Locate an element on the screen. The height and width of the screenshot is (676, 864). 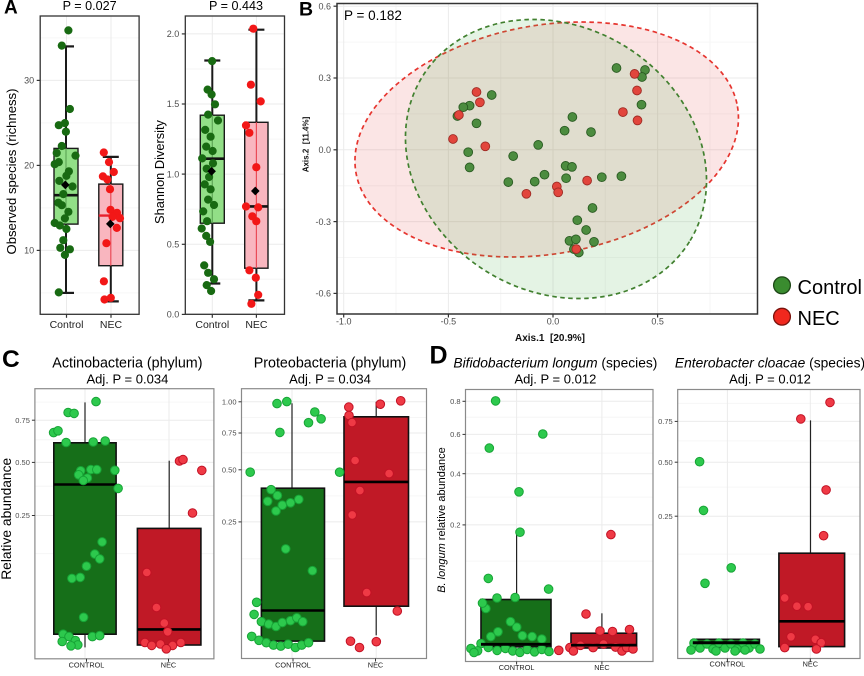
svg-text: 0.3 is located at coordinates (324, 78).